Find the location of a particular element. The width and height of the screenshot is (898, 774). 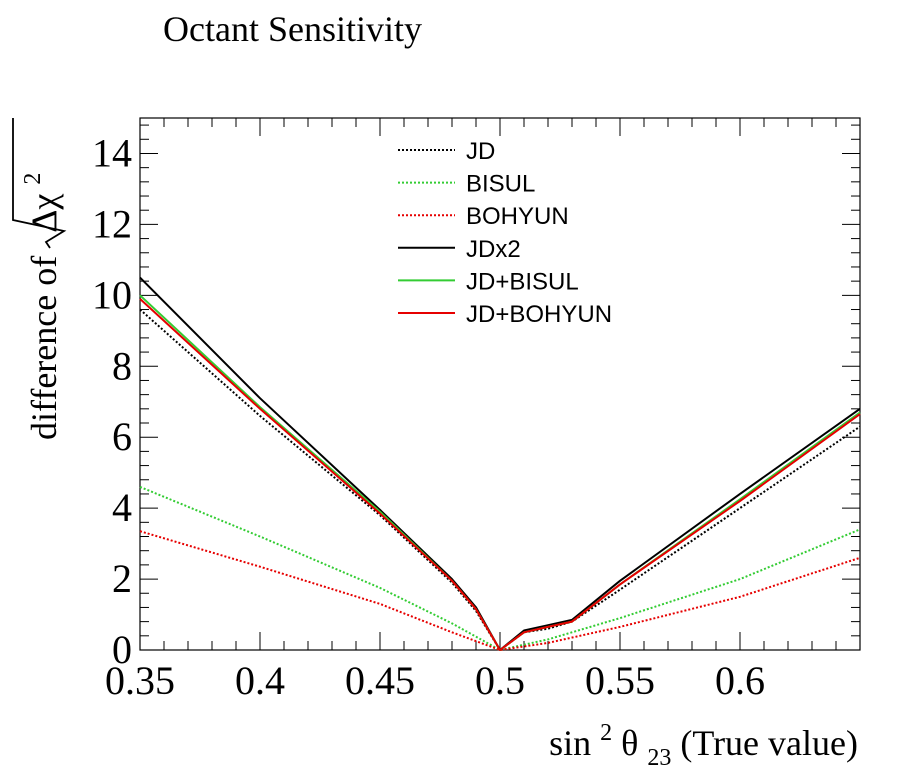

x-tick-label: 0.4 is located at coordinates (260, 680).